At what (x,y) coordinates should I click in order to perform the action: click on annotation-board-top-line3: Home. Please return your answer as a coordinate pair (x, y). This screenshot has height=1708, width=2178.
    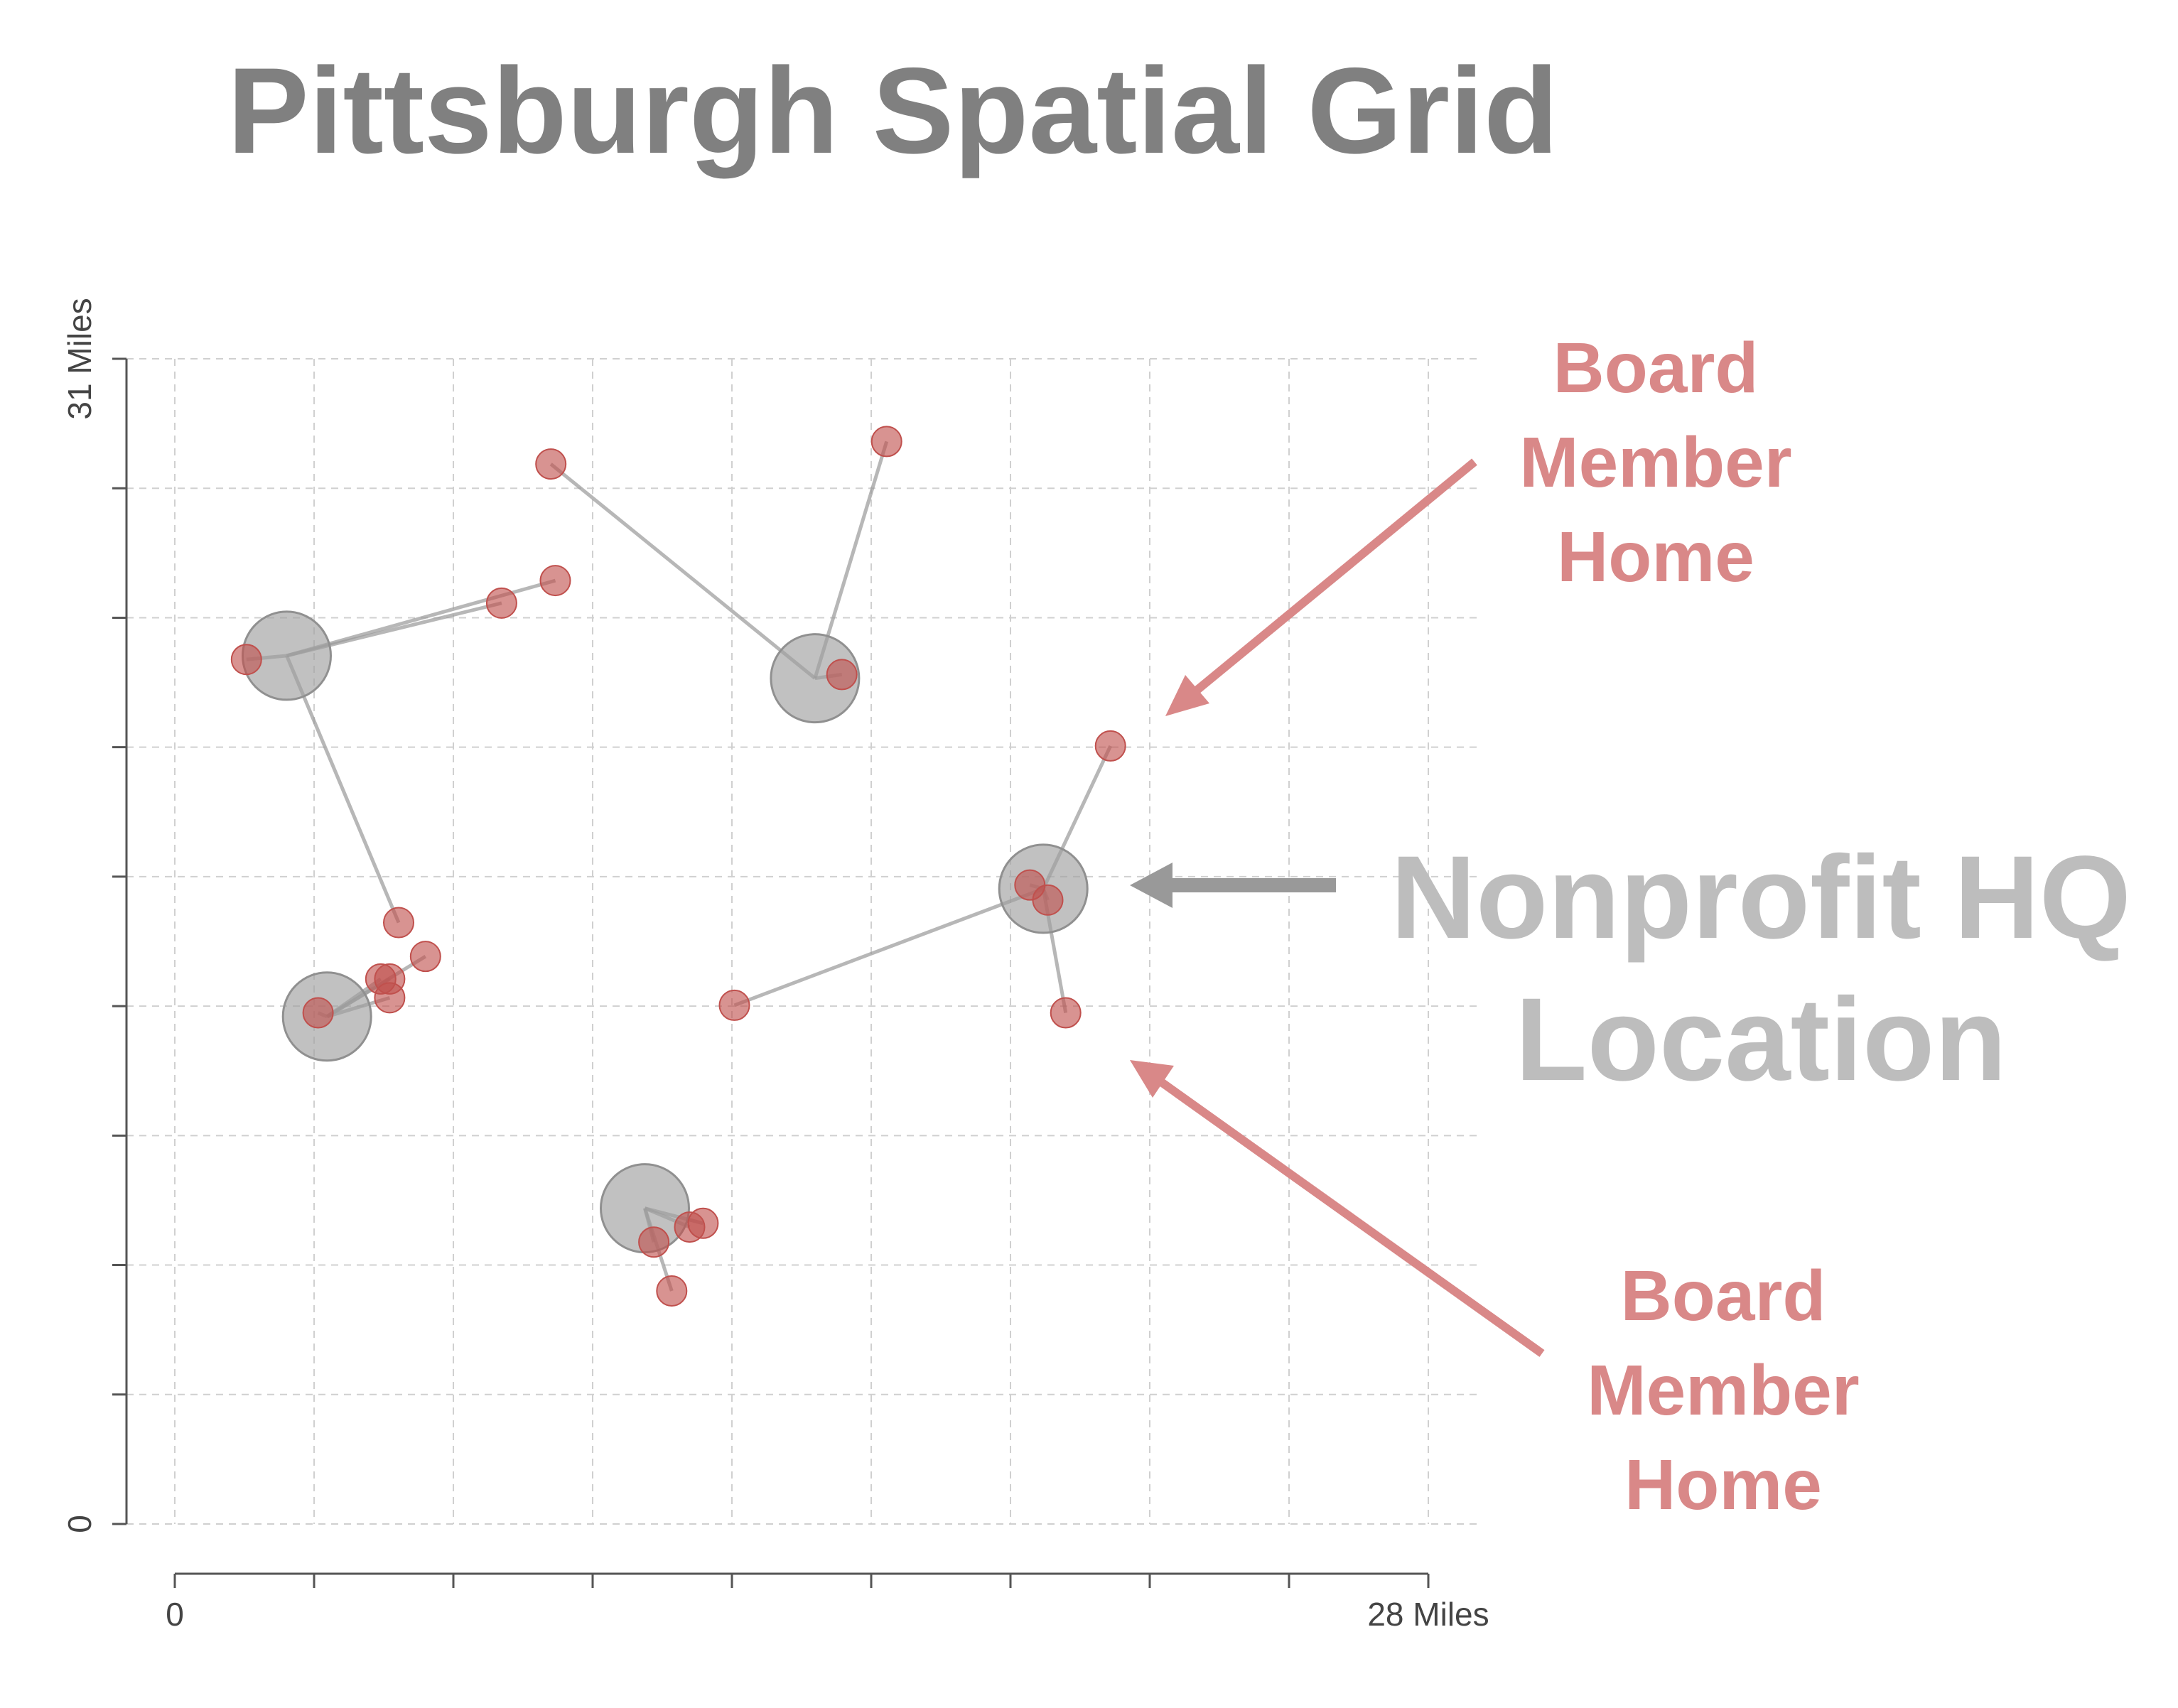
    Looking at the image, I should click on (1655, 557).